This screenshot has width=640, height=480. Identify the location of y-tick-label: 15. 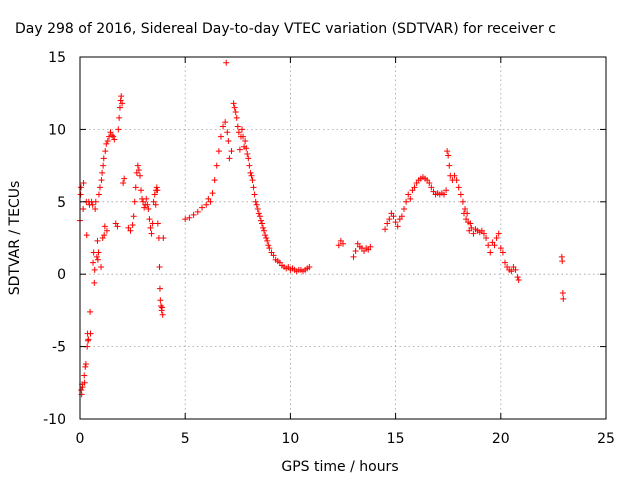
(57, 58).